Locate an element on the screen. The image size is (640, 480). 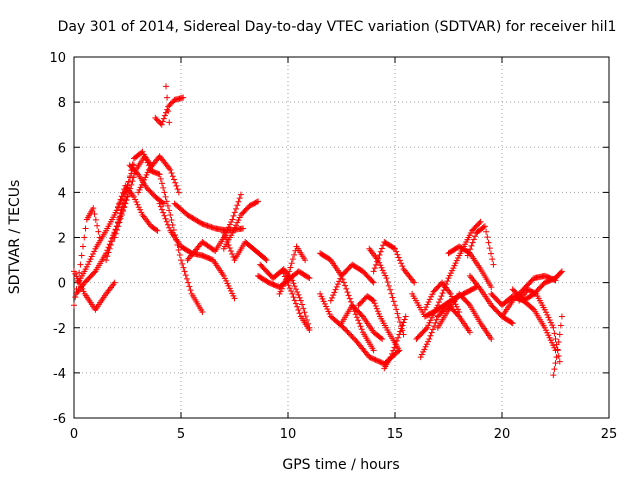
y-tick-label: -6 is located at coordinates (59, 419).